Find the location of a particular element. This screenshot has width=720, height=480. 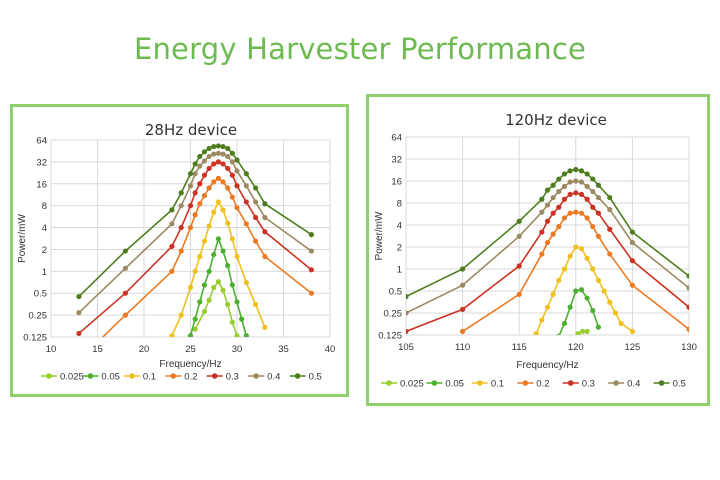

legend-label: 0.5 is located at coordinates (679, 384).